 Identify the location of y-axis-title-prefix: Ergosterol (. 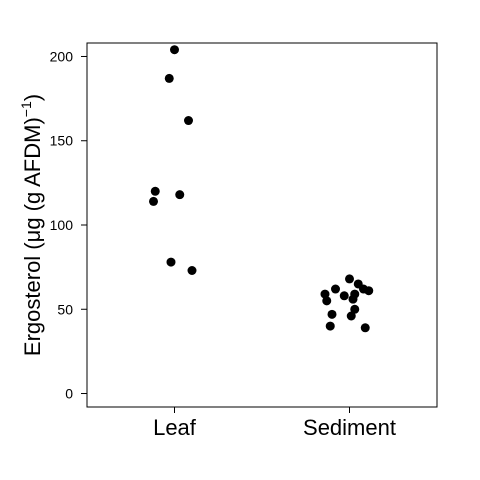
(32, 299).